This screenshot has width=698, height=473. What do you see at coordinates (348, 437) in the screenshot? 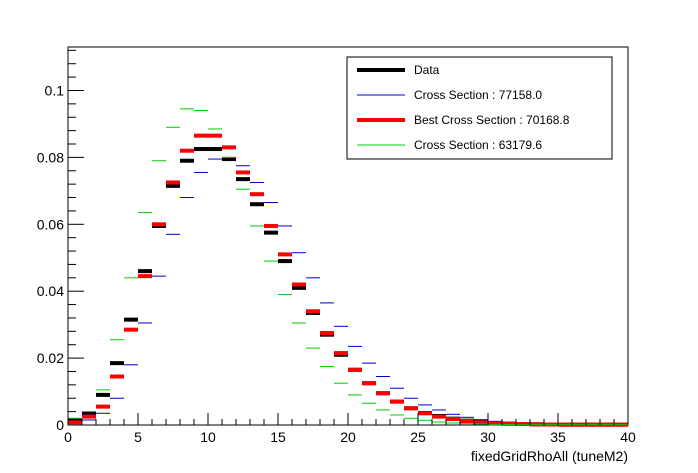
I see `x-tick-label: 20` at bounding box center [348, 437].